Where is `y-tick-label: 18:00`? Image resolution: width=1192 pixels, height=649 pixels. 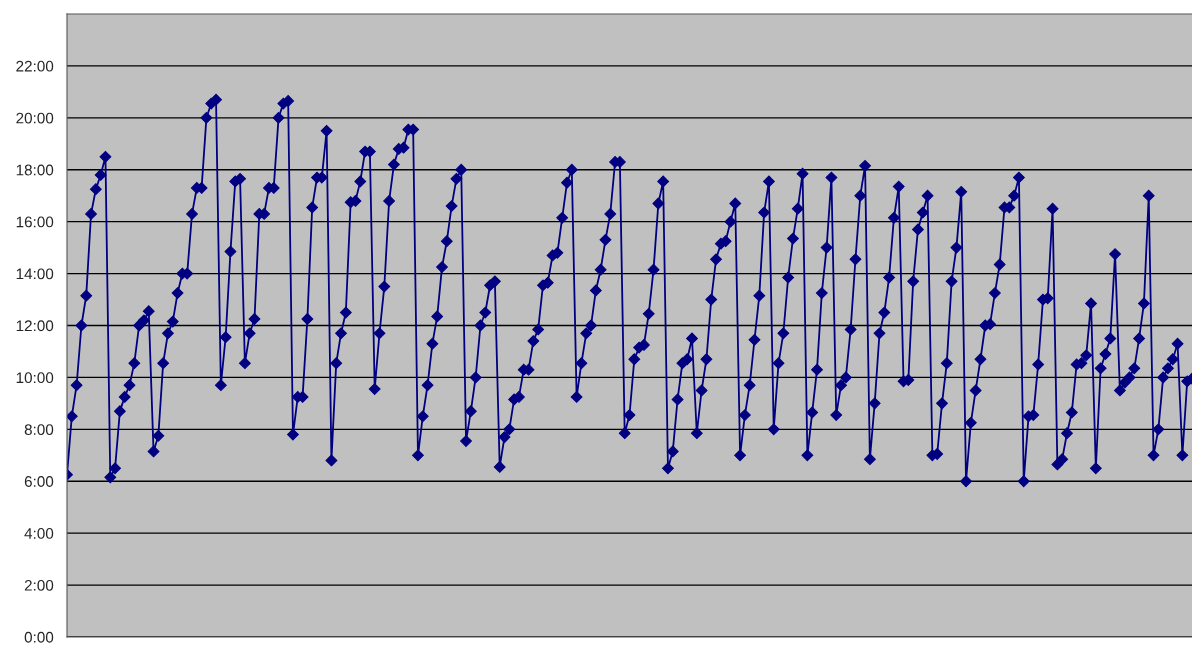
y-tick-label: 18:00 is located at coordinates (35, 170).